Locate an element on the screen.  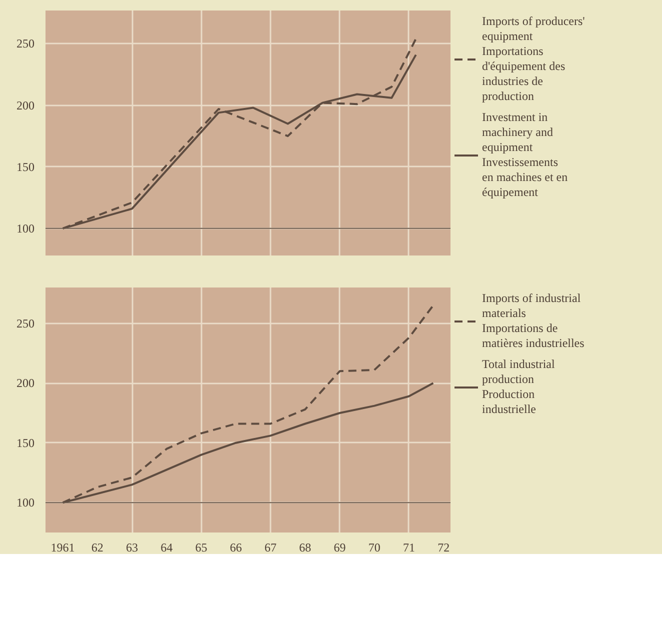
x-tick-label: 62 is located at coordinates (97, 547).